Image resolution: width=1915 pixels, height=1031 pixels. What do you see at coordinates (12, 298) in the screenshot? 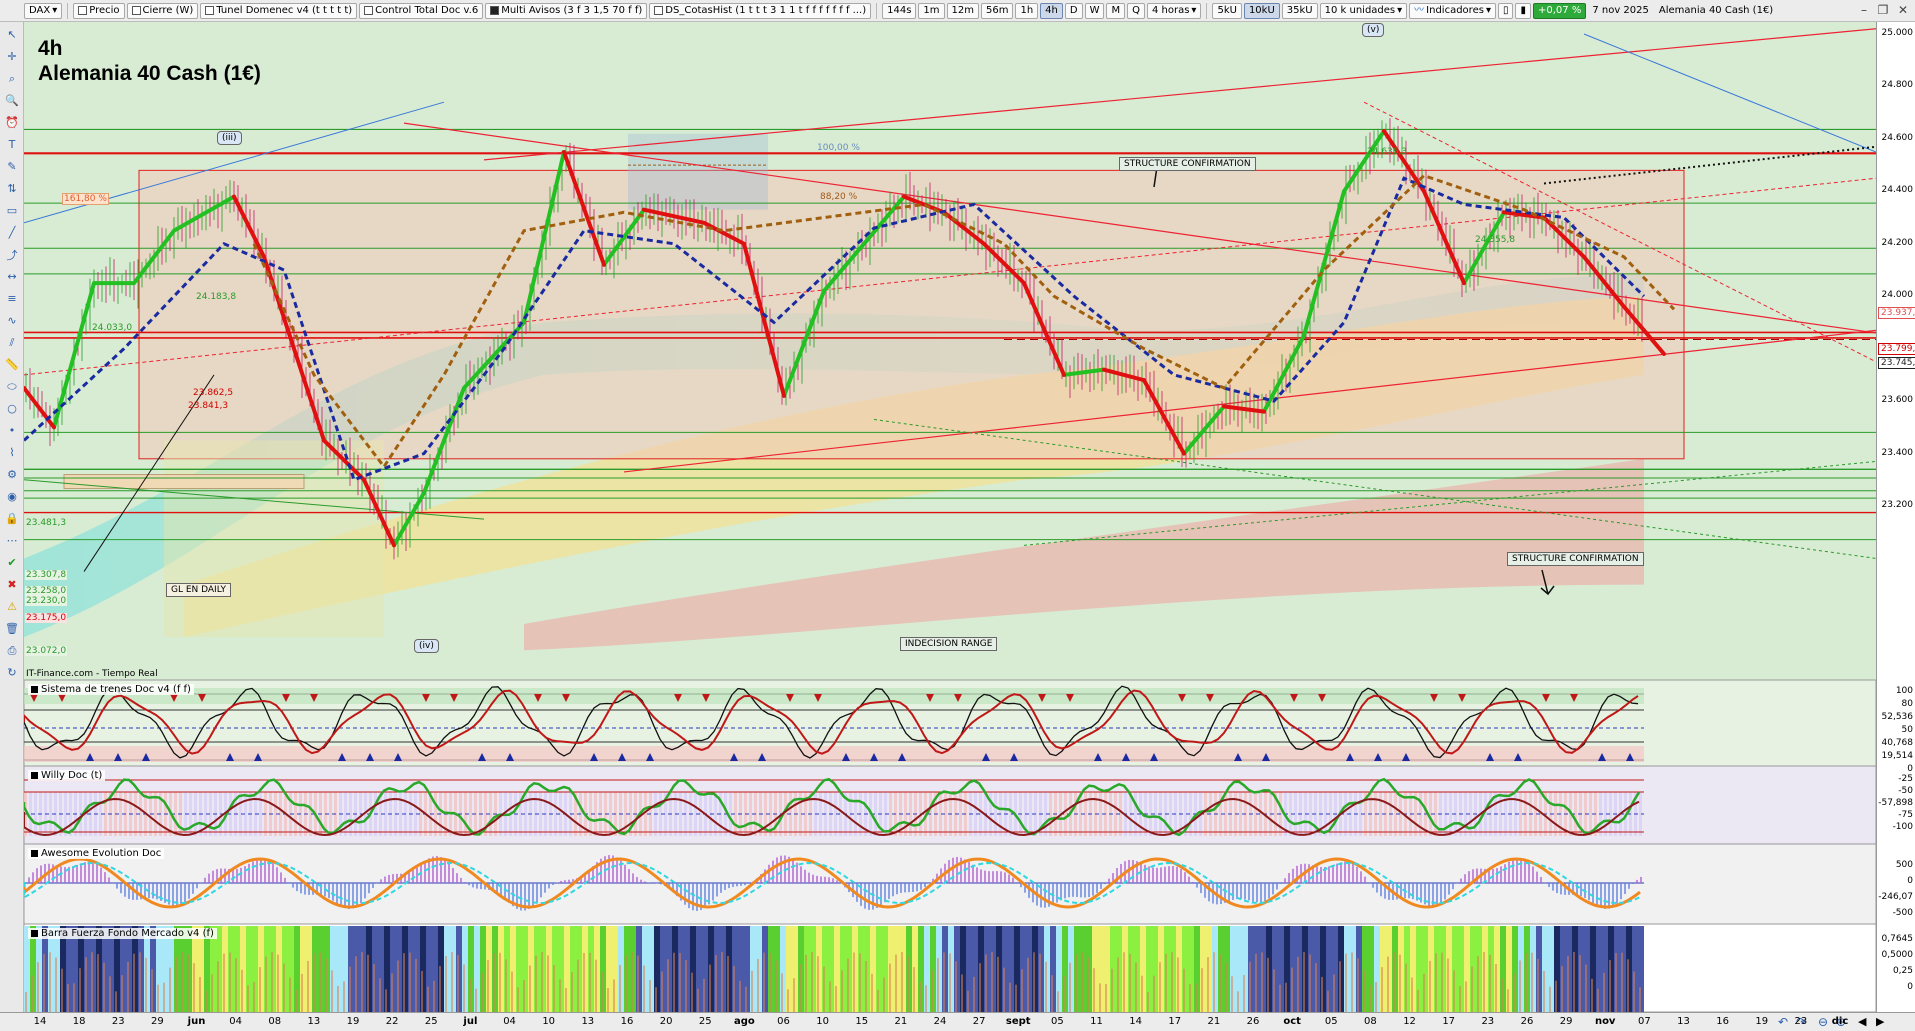
I see `fibo-icon: ≡` at bounding box center [12, 298].